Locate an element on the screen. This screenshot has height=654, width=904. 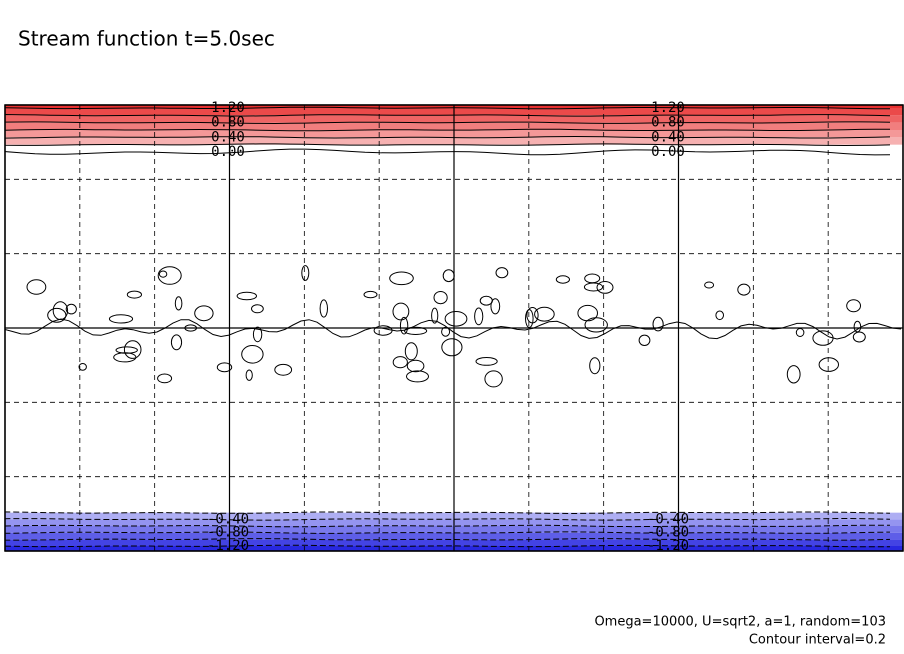
contour-label: -0.80 is located at coordinates (668, 533).